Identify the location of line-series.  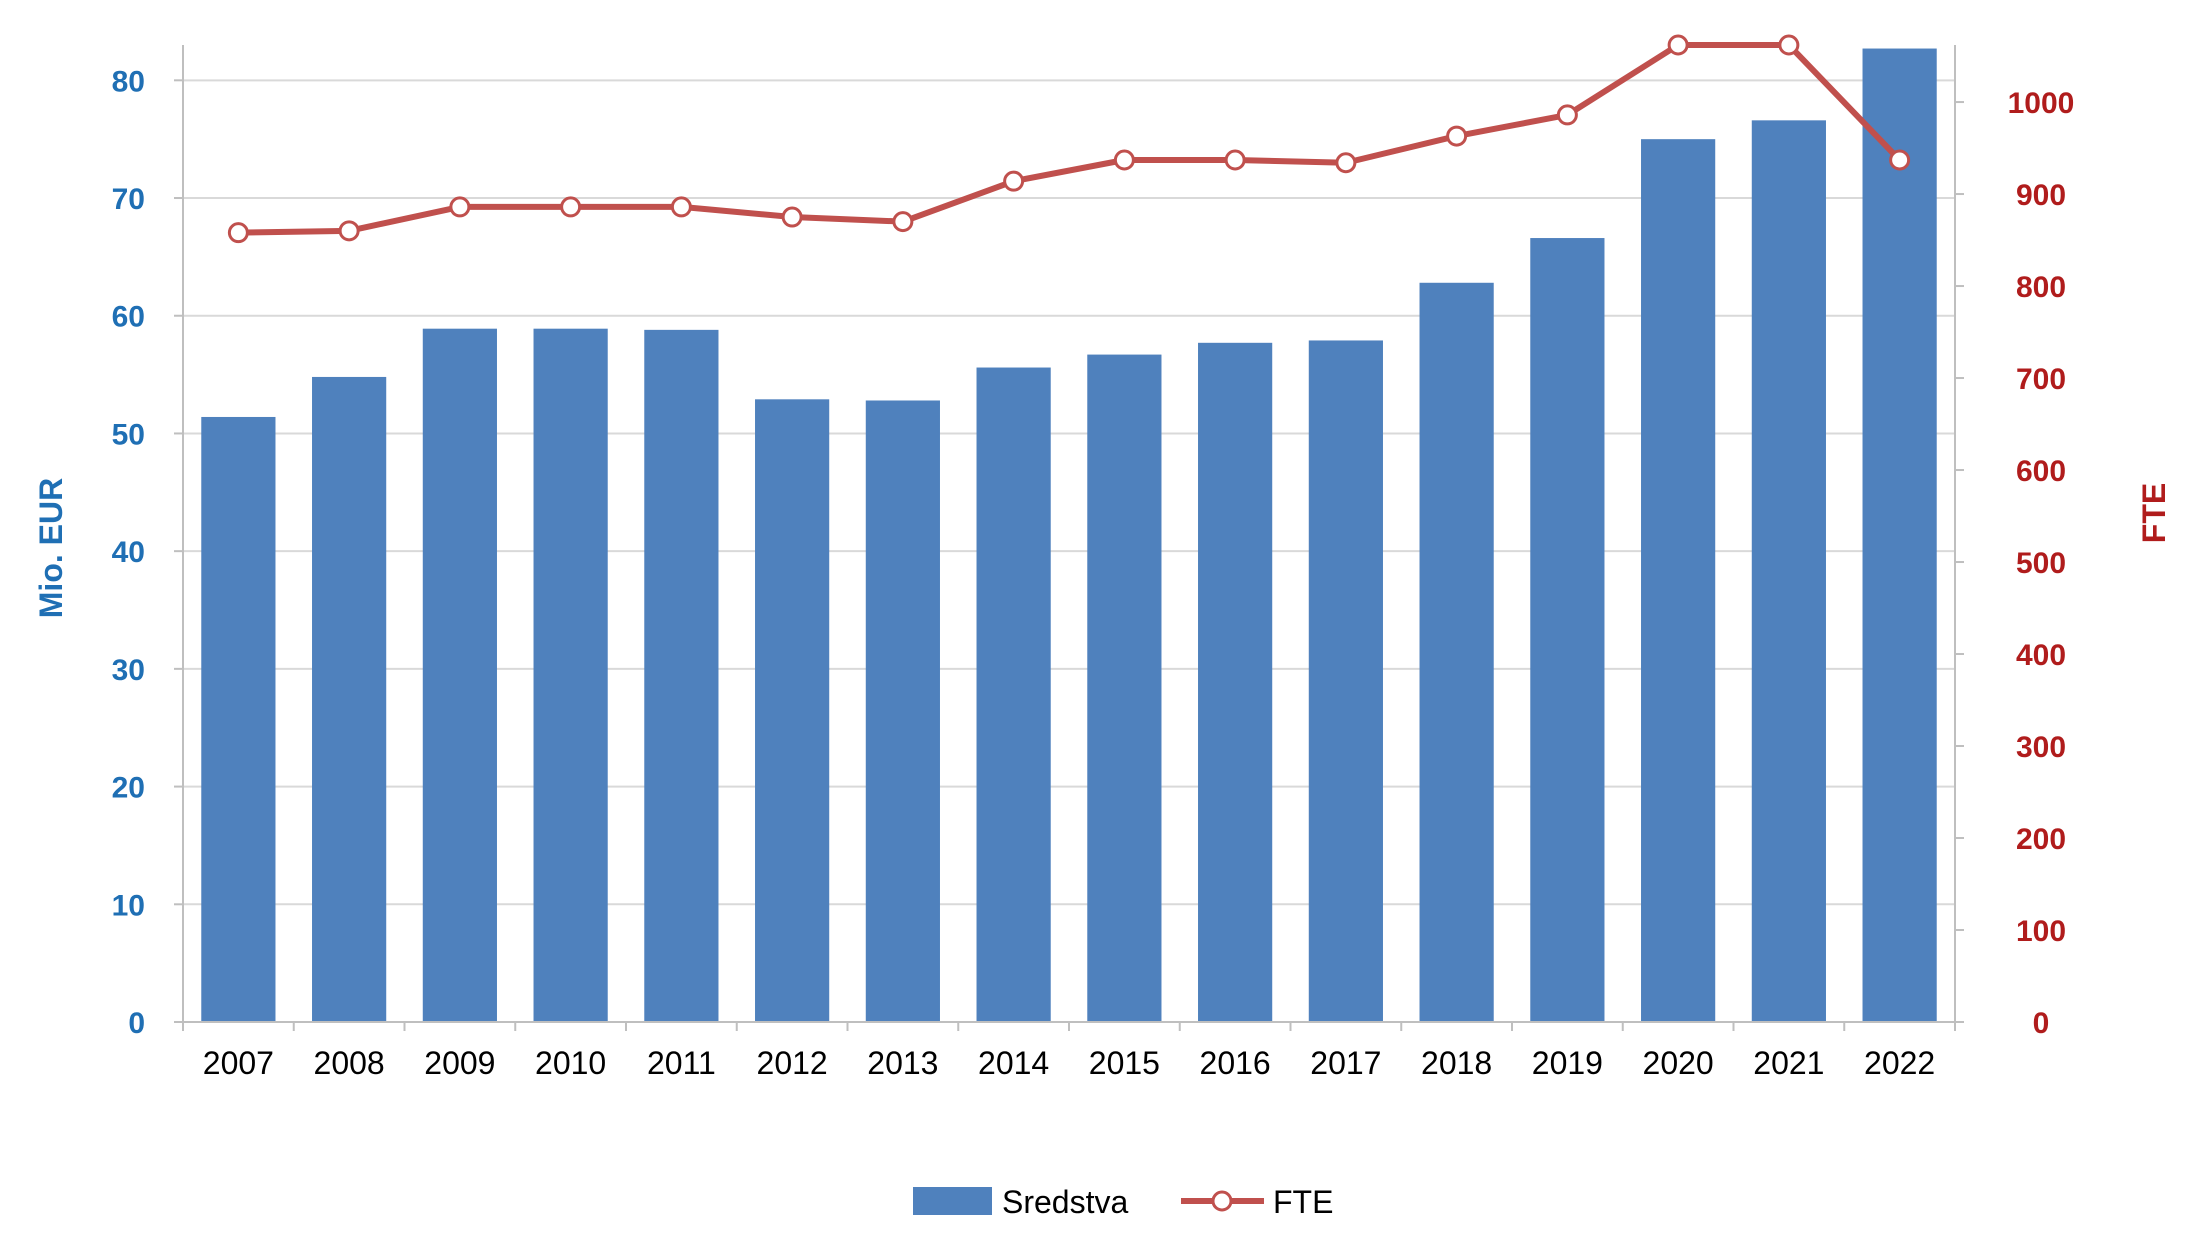
(1069, 139).